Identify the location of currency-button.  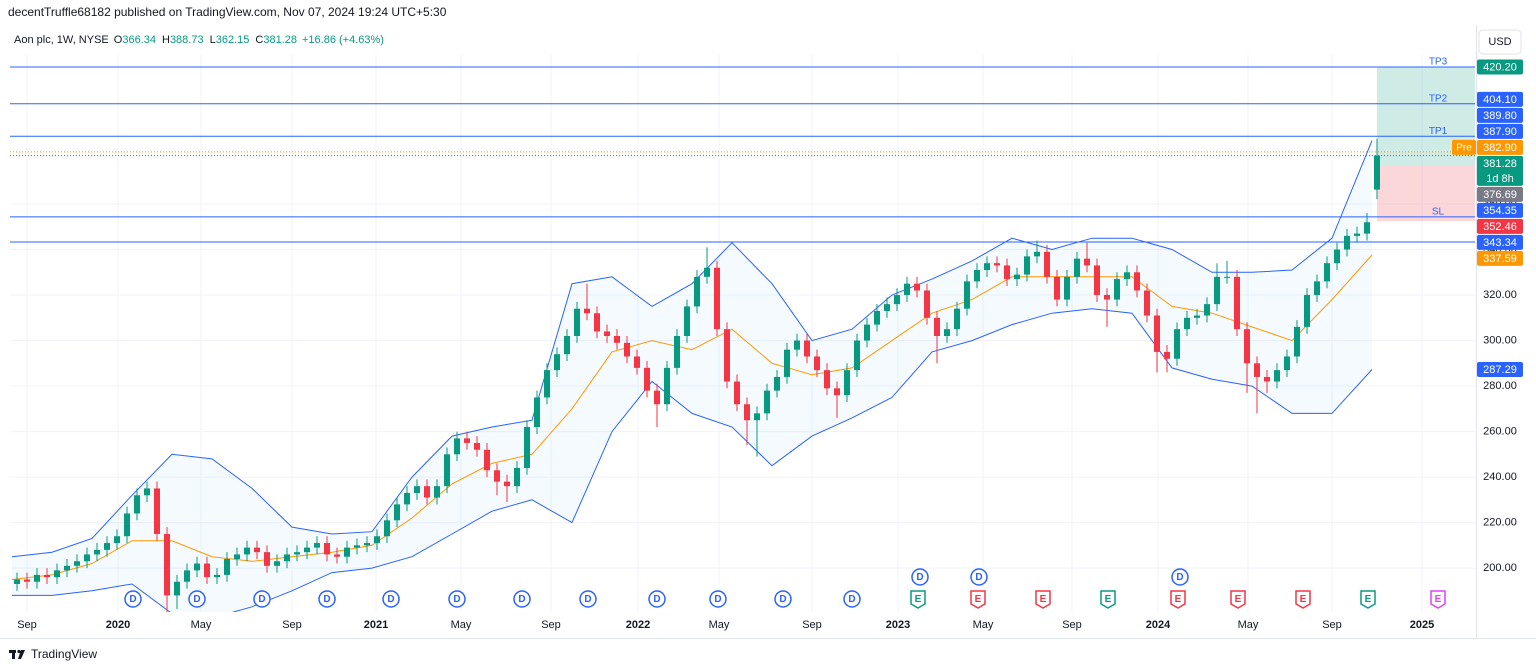
(1500, 42).